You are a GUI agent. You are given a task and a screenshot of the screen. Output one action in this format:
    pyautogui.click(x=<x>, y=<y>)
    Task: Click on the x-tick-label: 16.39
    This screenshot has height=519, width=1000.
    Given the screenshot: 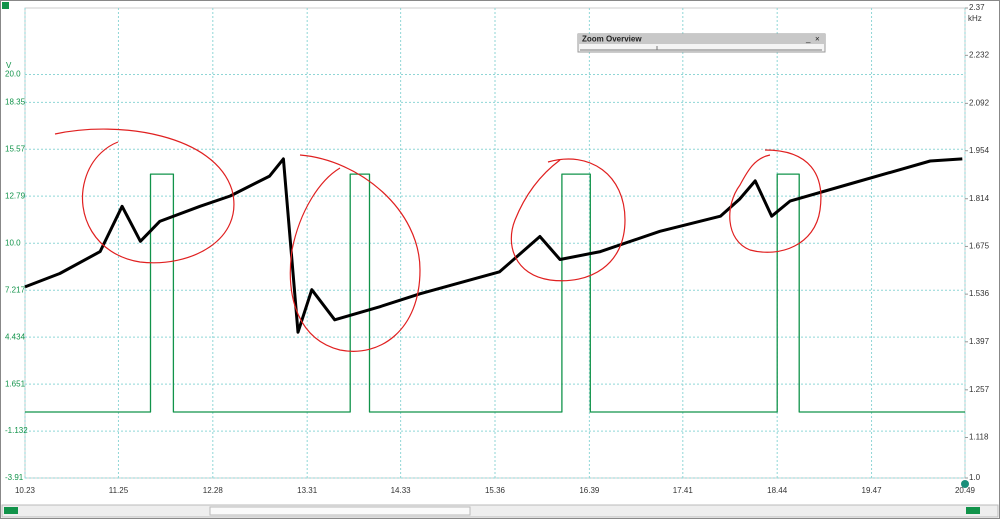 What is the action you would take?
    pyautogui.click(x=589, y=490)
    